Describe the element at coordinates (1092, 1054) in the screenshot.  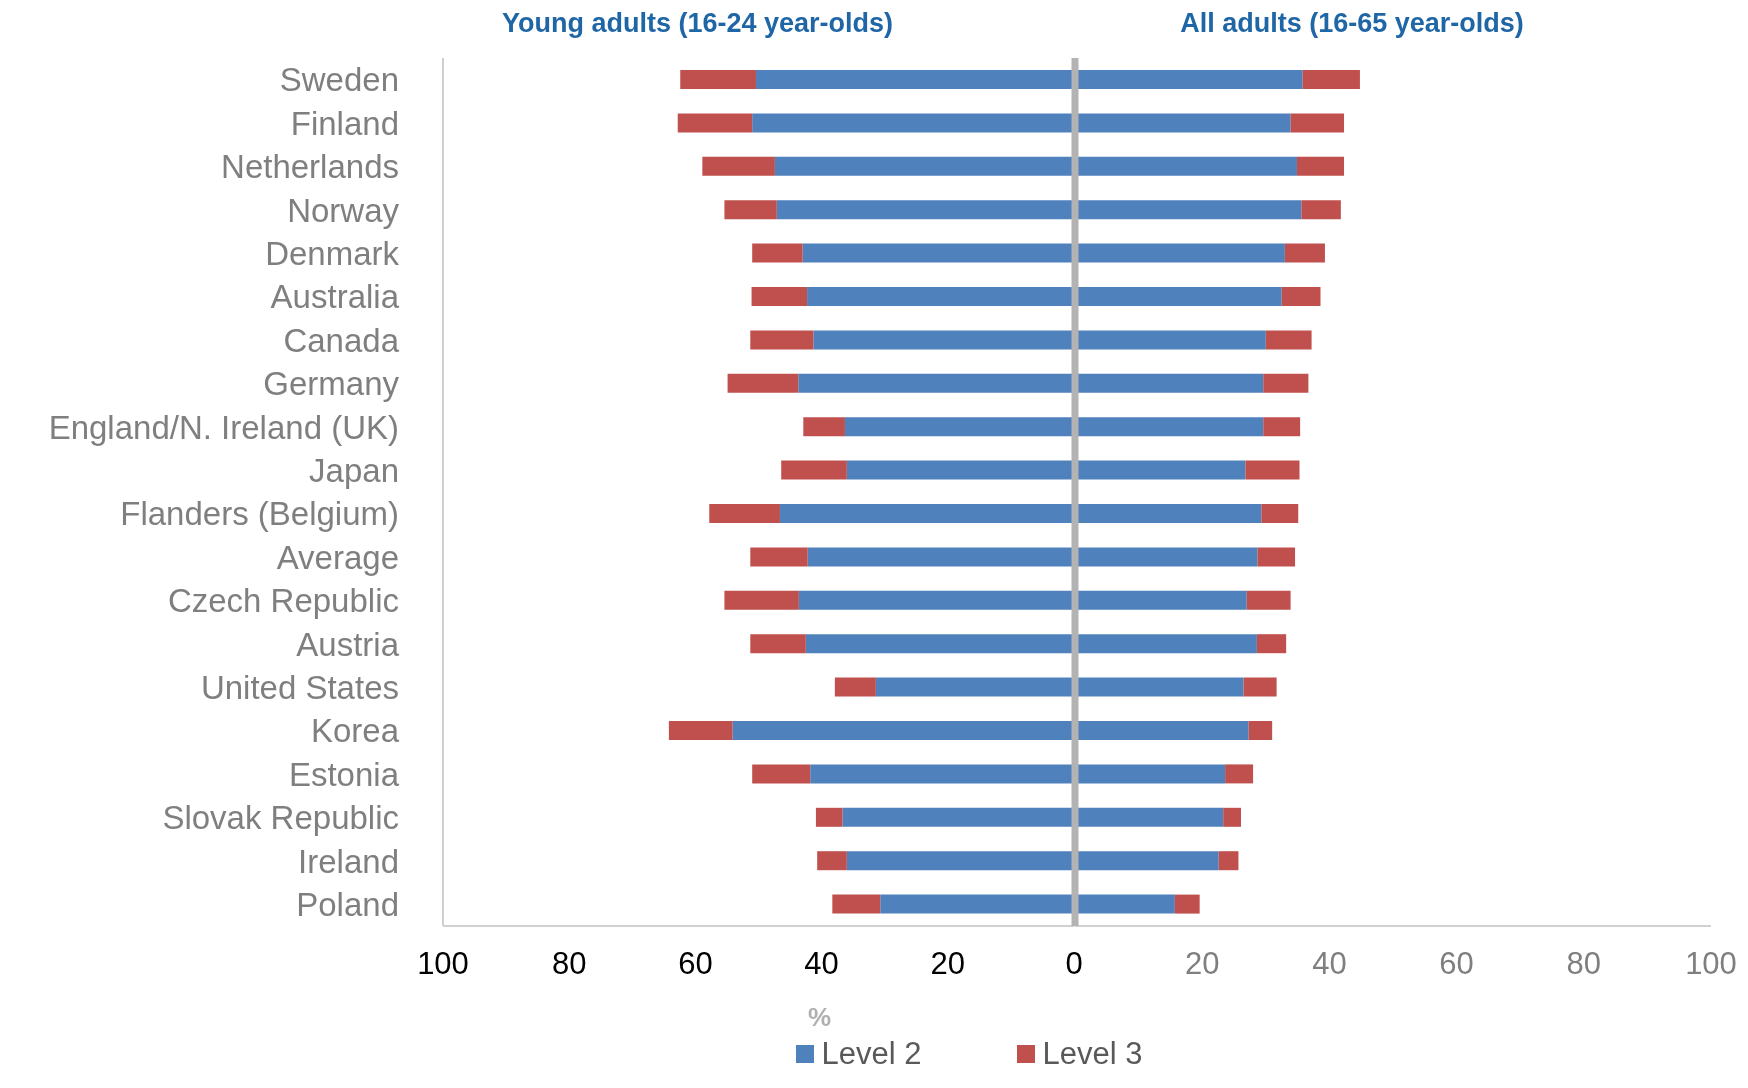
I see `legend-label: Level 3` at that location.